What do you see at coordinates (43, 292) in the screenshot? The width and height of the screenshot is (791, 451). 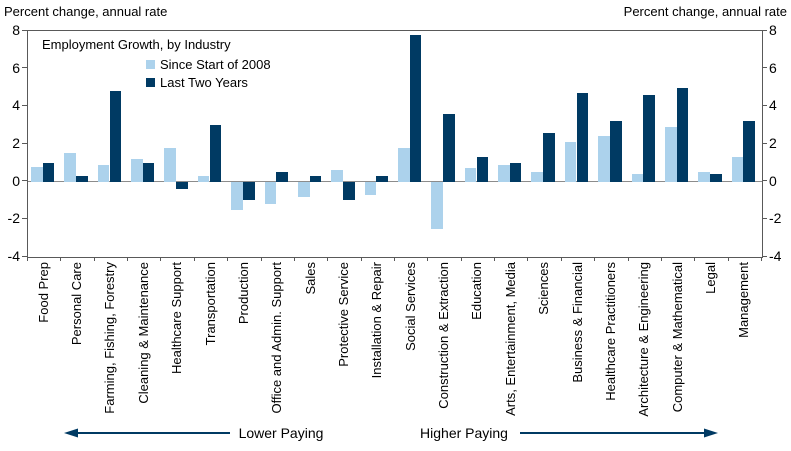 I see `category-label: Food Prep` at bounding box center [43, 292].